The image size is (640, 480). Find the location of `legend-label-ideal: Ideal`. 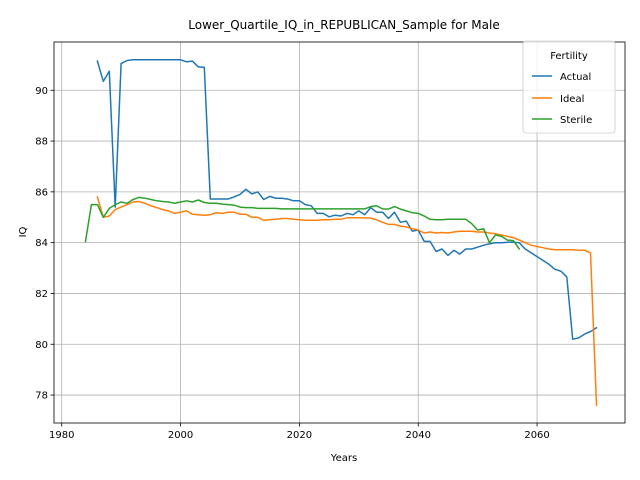

legend-label-ideal: Ideal is located at coordinates (572, 99).